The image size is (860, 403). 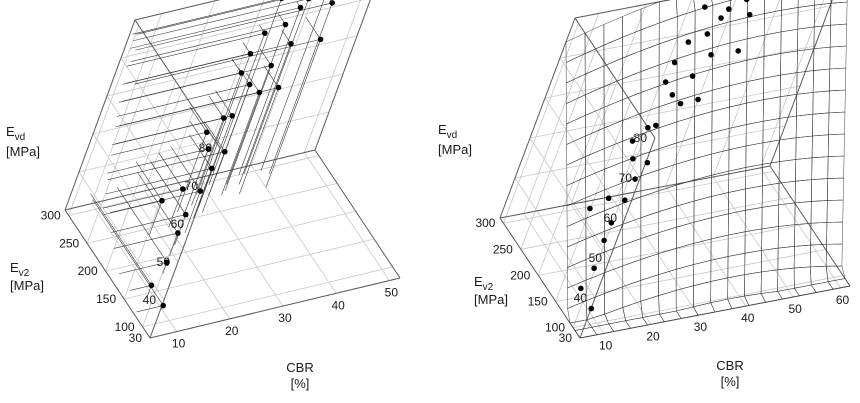 What do you see at coordinates (478, 281) in the screenshot?
I see `y-axis-title-main: E` at bounding box center [478, 281].